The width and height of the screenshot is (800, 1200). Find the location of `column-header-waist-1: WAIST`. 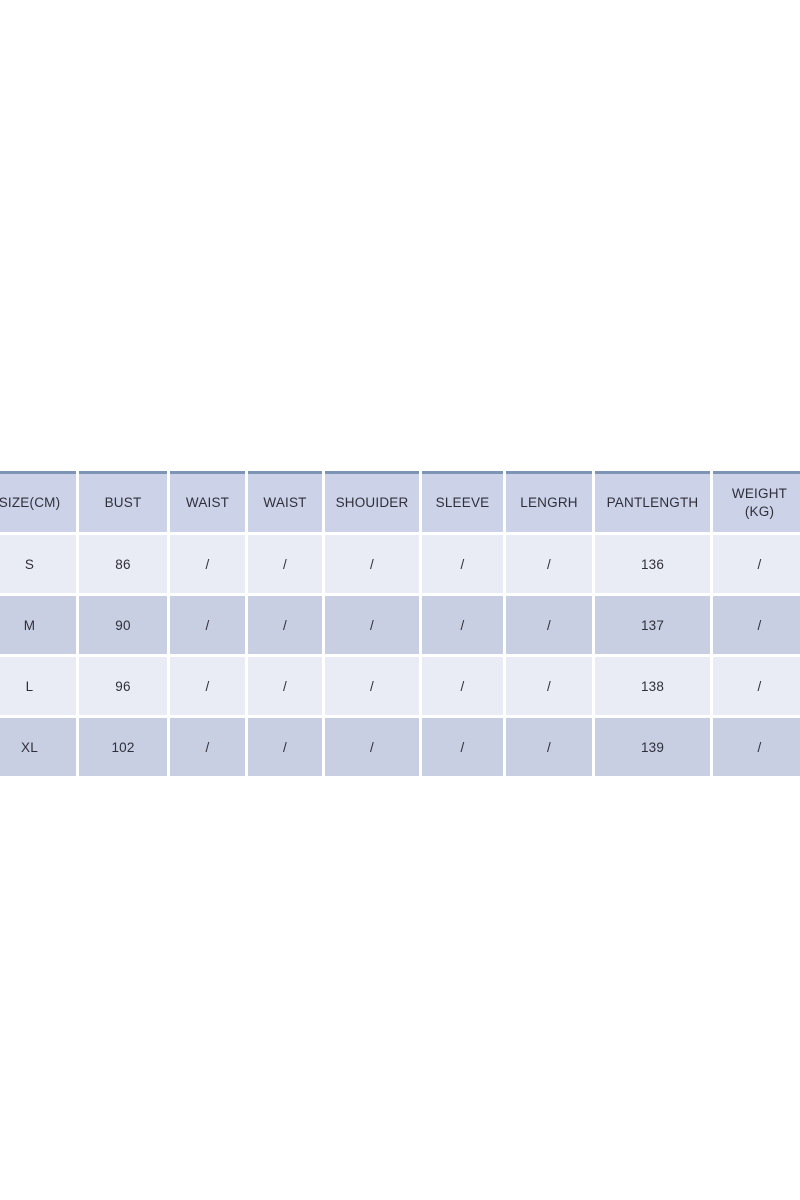

column-header-waist-1: WAIST is located at coordinates (207, 501).